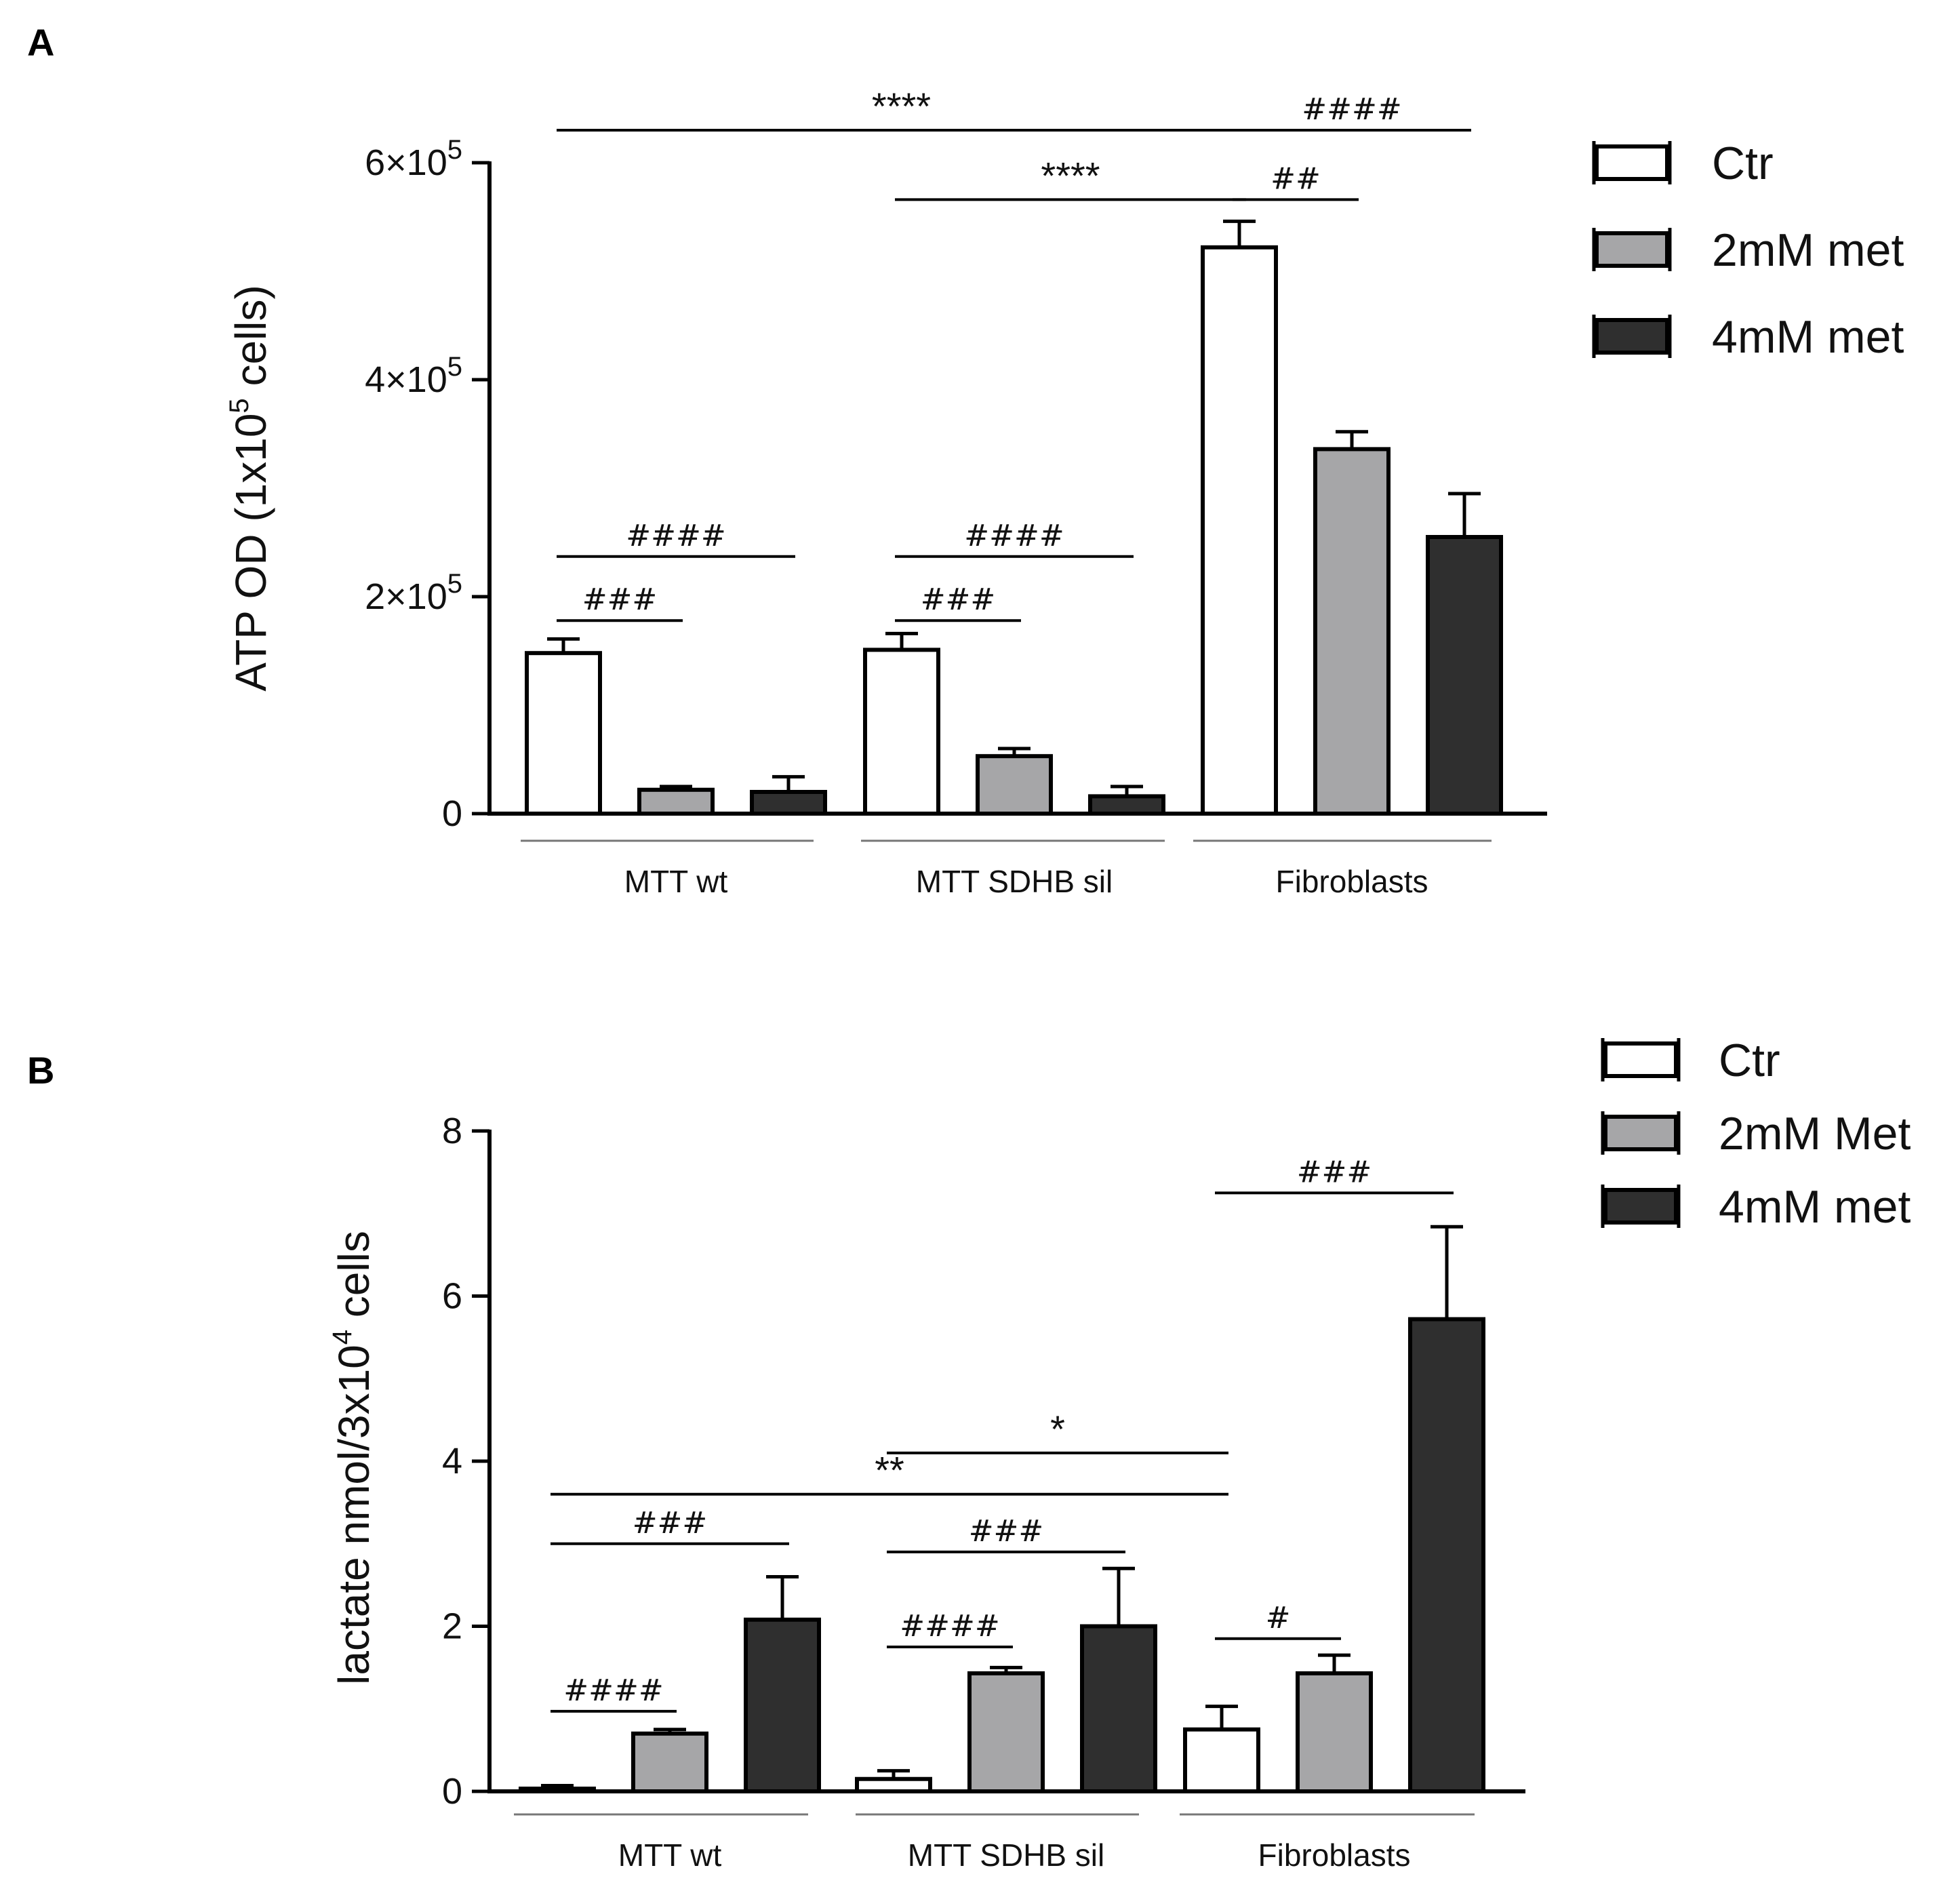 Image resolution: width=1960 pixels, height=1889 pixels. What do you see at coordinates (452, 1131) in the screenshot?
I see `y-tick-label: 8` at bounding box center [452, 1131].